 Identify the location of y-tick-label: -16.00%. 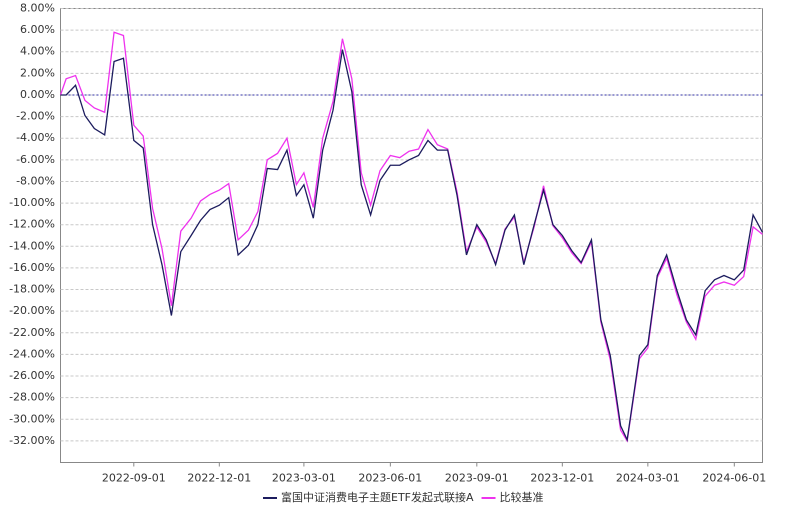
(32, 267).